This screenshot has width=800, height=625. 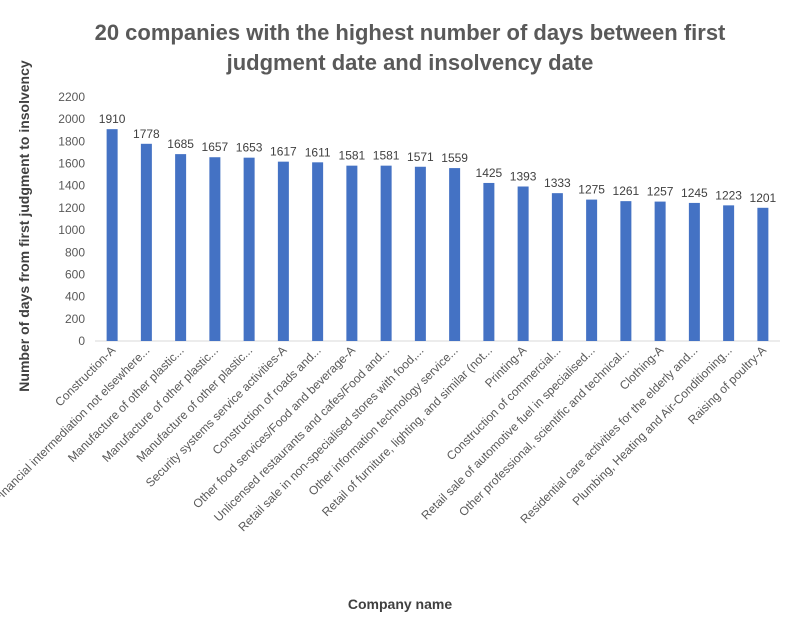 What do you see at coordinates (763, 198) in the screenshot?
I see `data-label-19: 1201` at bounding box center [763, 198].